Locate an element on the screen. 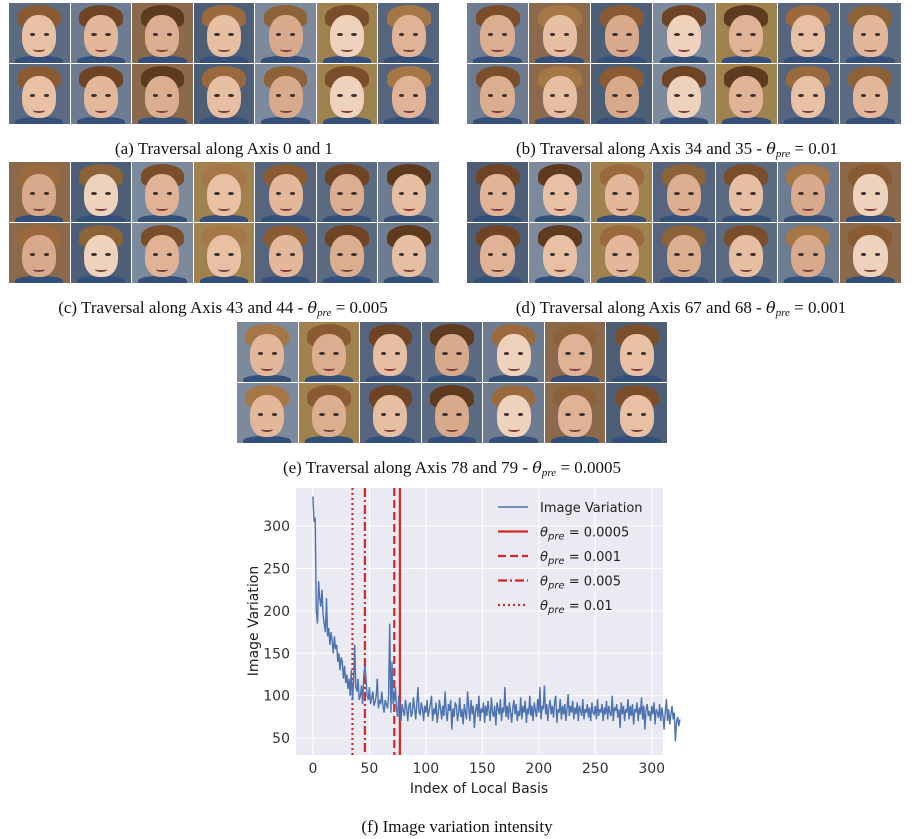 Image resolution: width=914 pixels, height=839 pixels. x-tick-label: 300 is located at coordinates (651, 769).